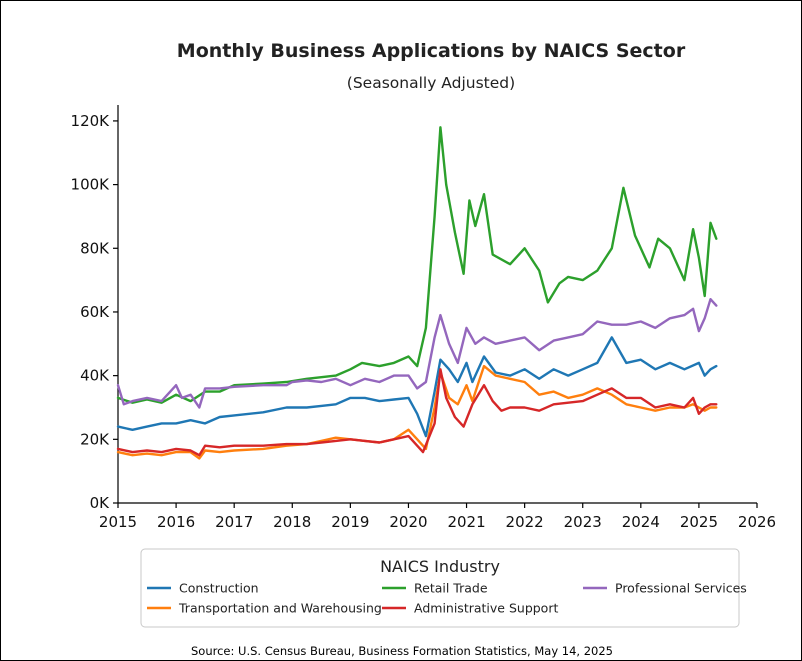 The height and width of the screenshot is (661, 802). I want to click on legend-label-construction: Construction, so click(219, 588).